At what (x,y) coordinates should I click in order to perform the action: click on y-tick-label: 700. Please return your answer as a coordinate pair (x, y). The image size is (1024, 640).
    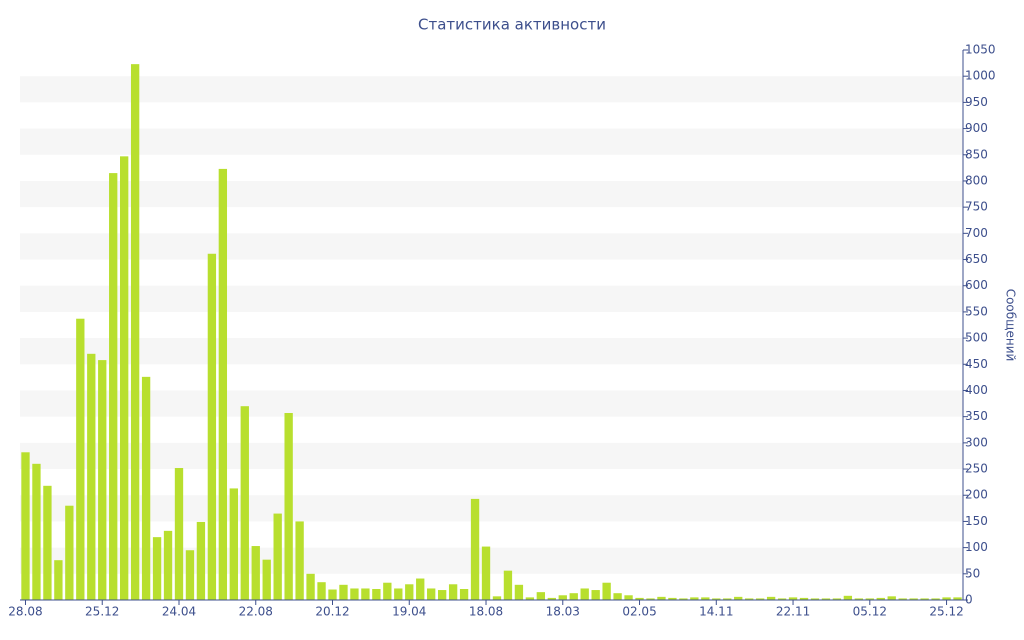
    Looking at the image, I should click on (976, 233).